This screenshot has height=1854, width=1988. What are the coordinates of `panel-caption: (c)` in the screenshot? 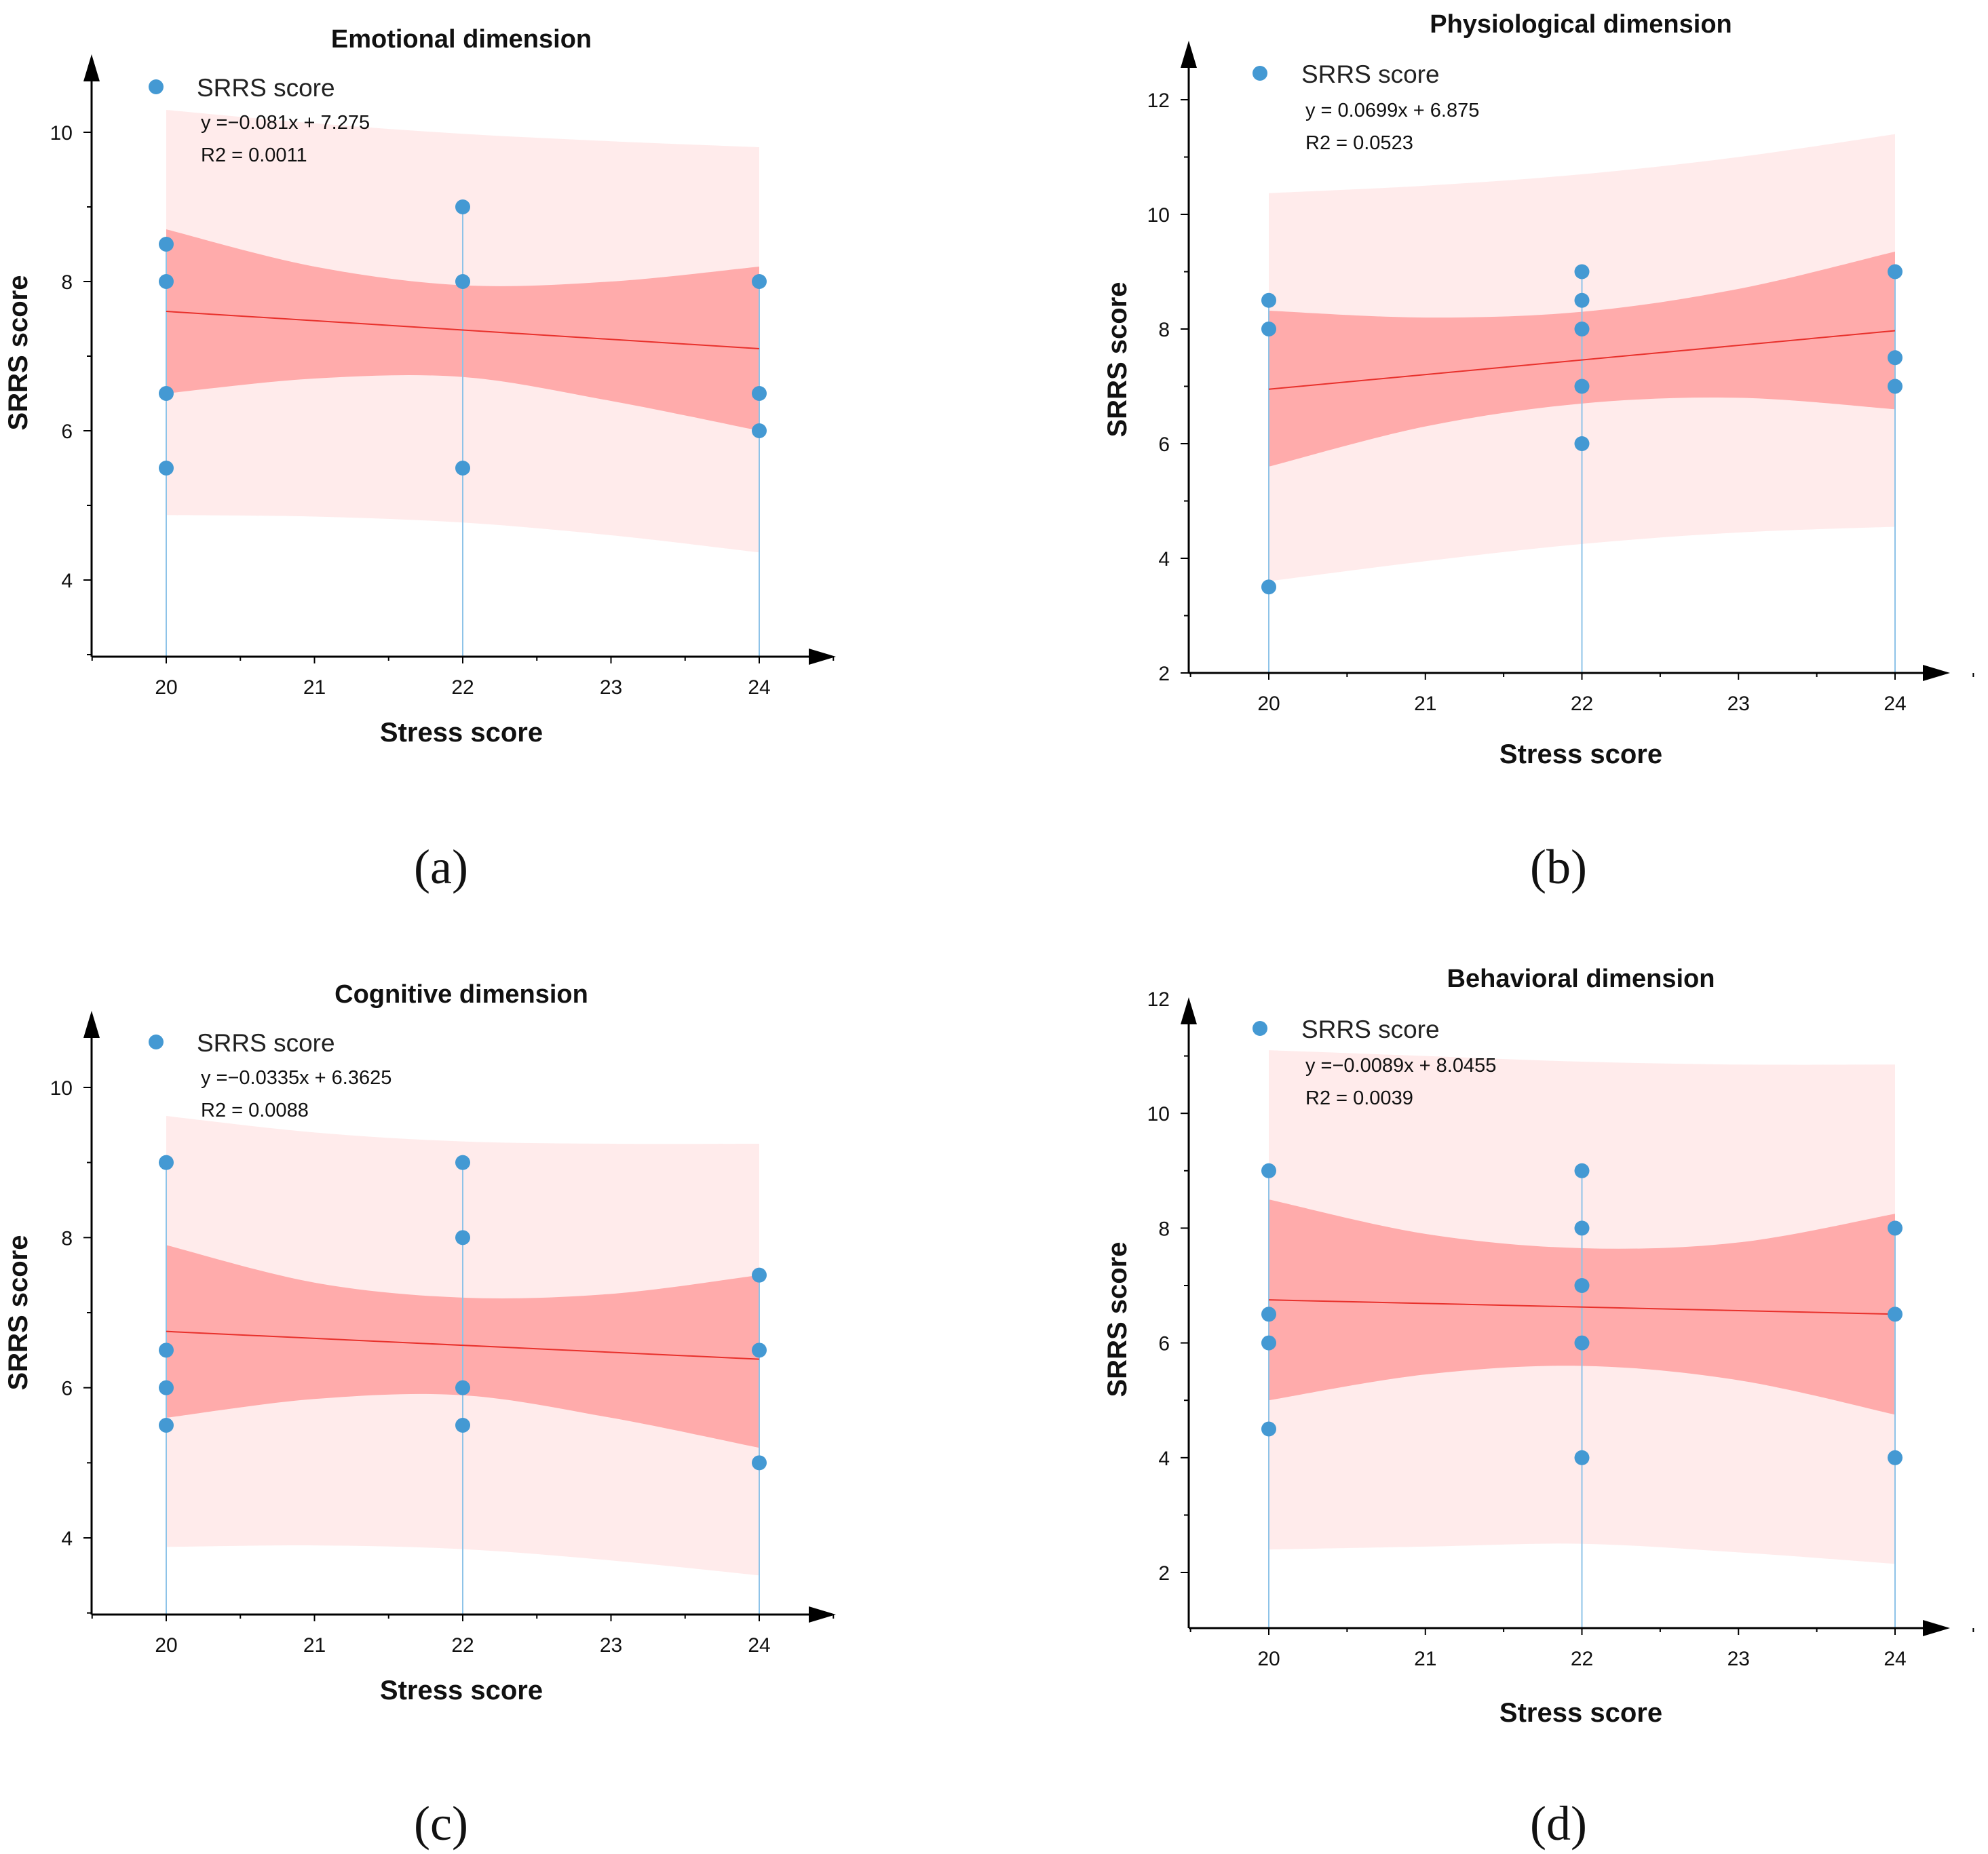 It's located at (441, 1824).